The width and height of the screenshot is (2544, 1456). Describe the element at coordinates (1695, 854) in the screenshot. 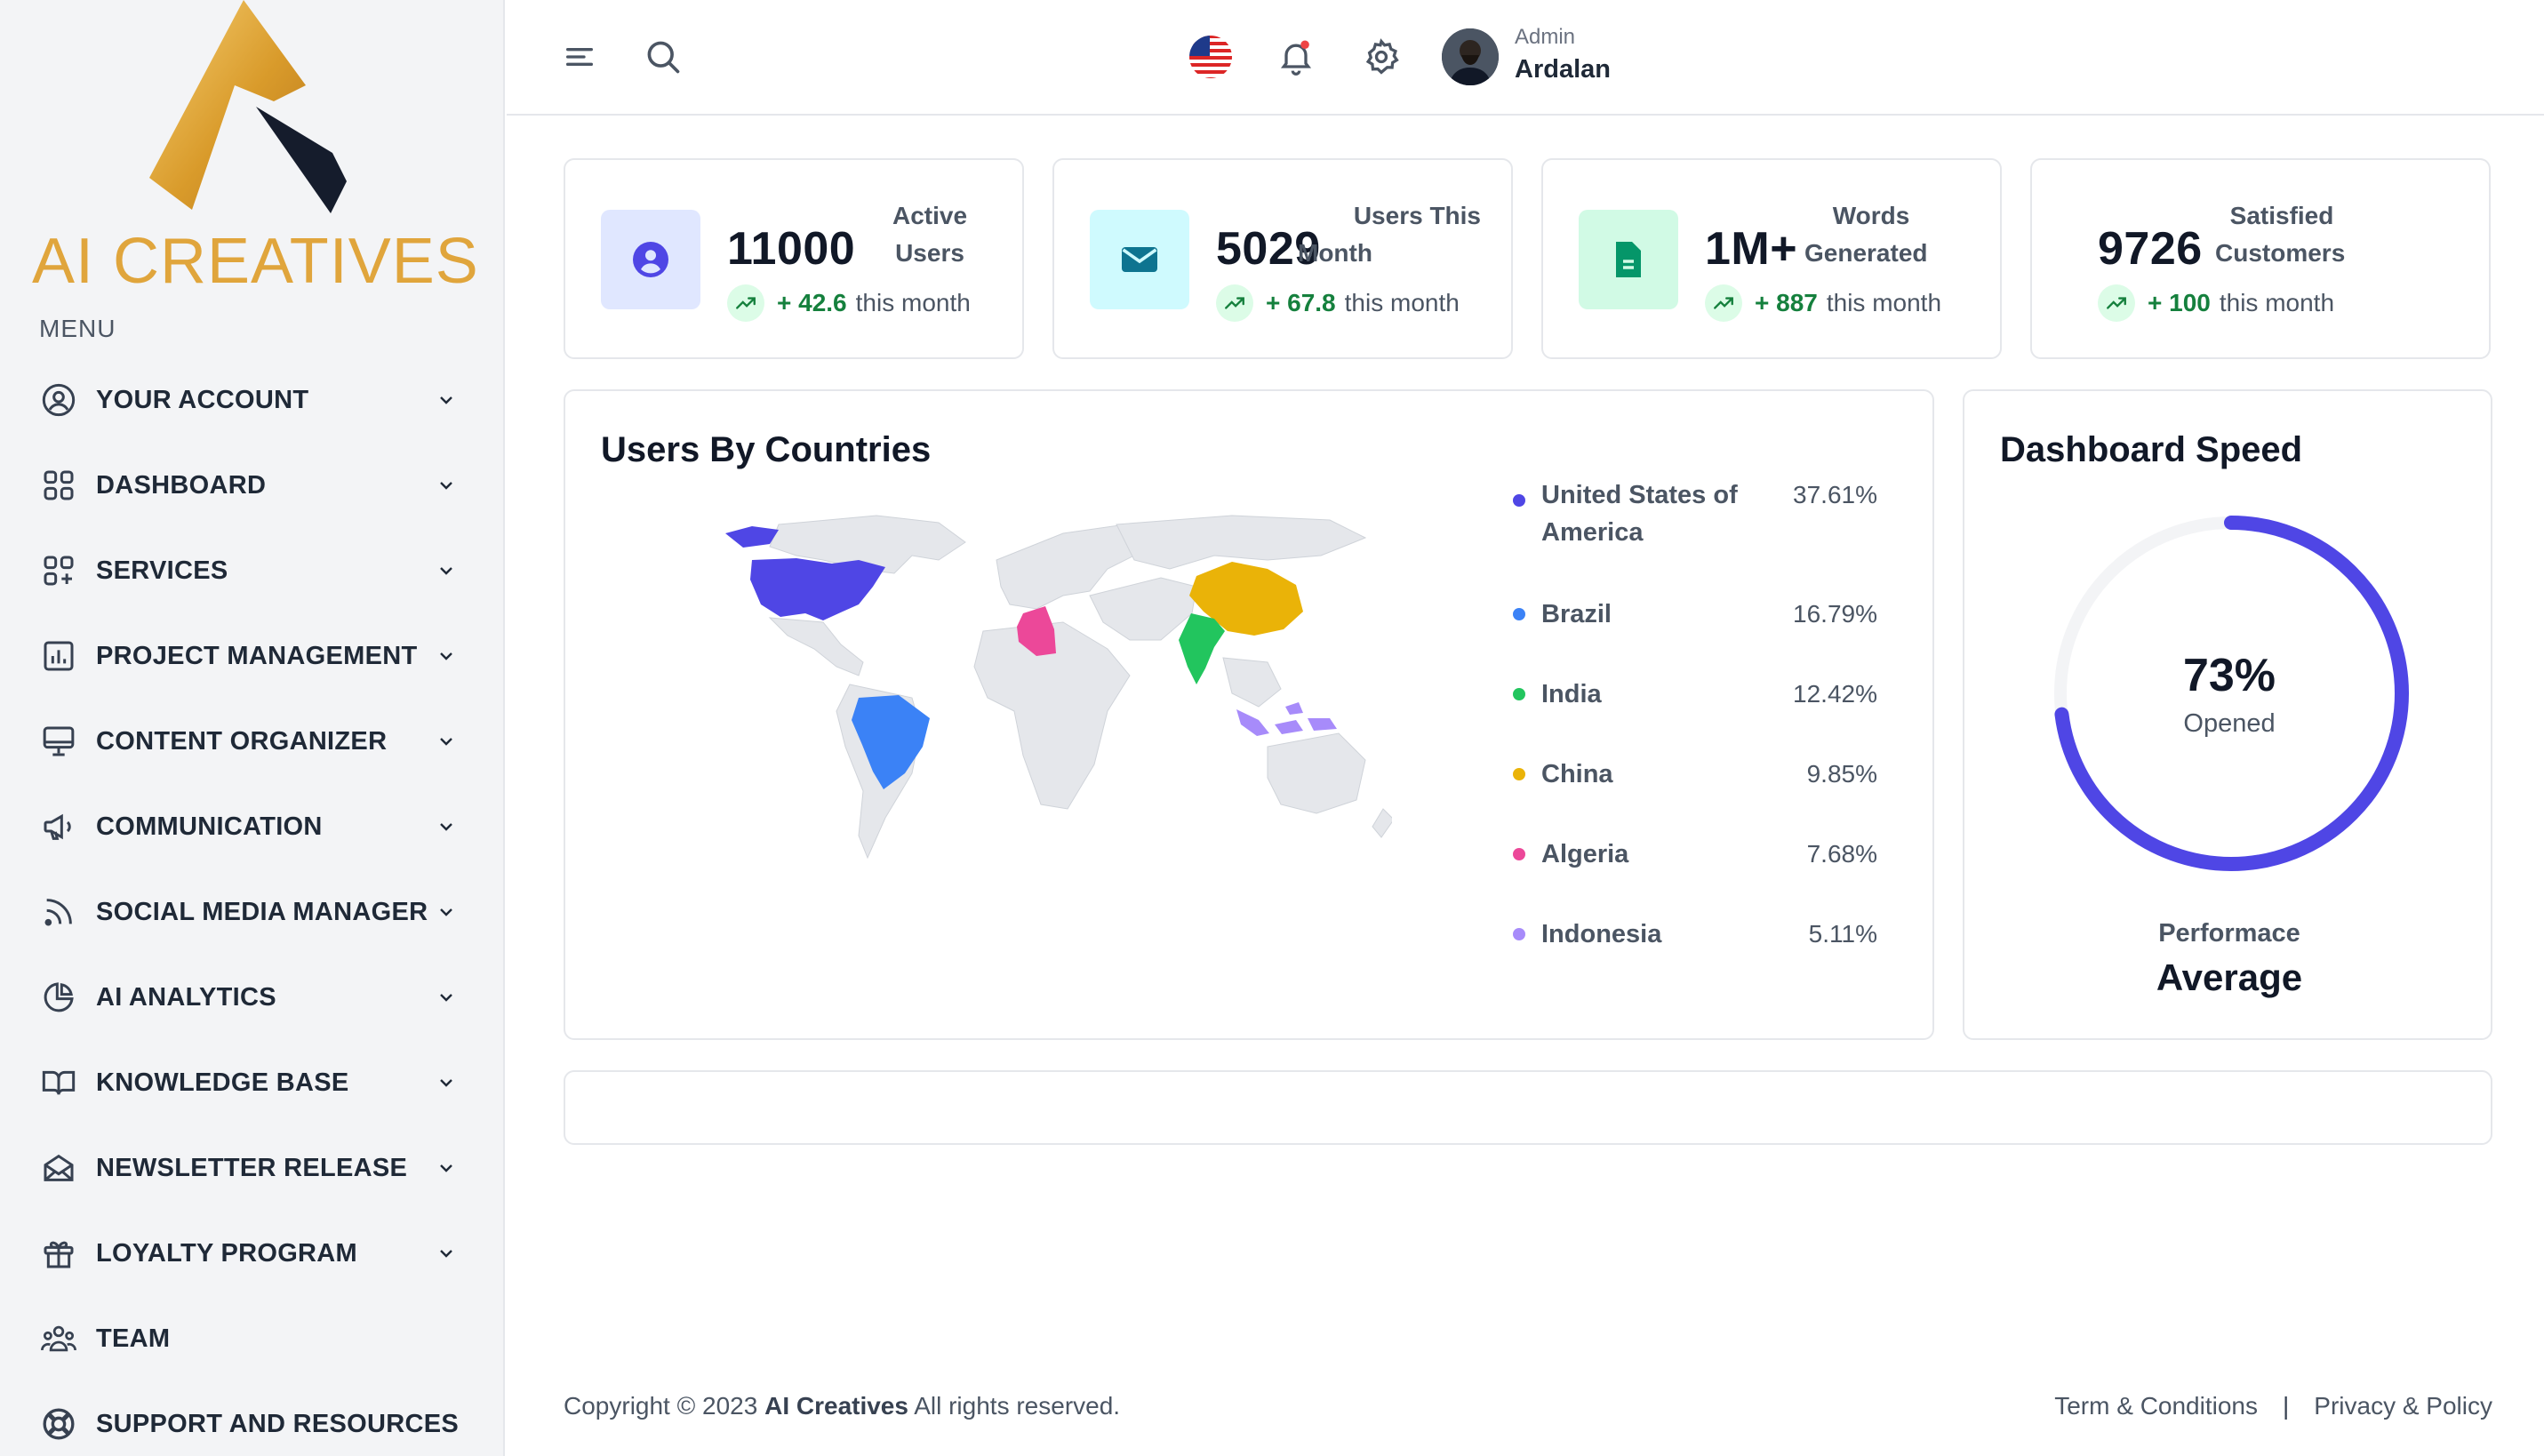

I see `legend-item-algeria: Algeria 7.68%` at that location.